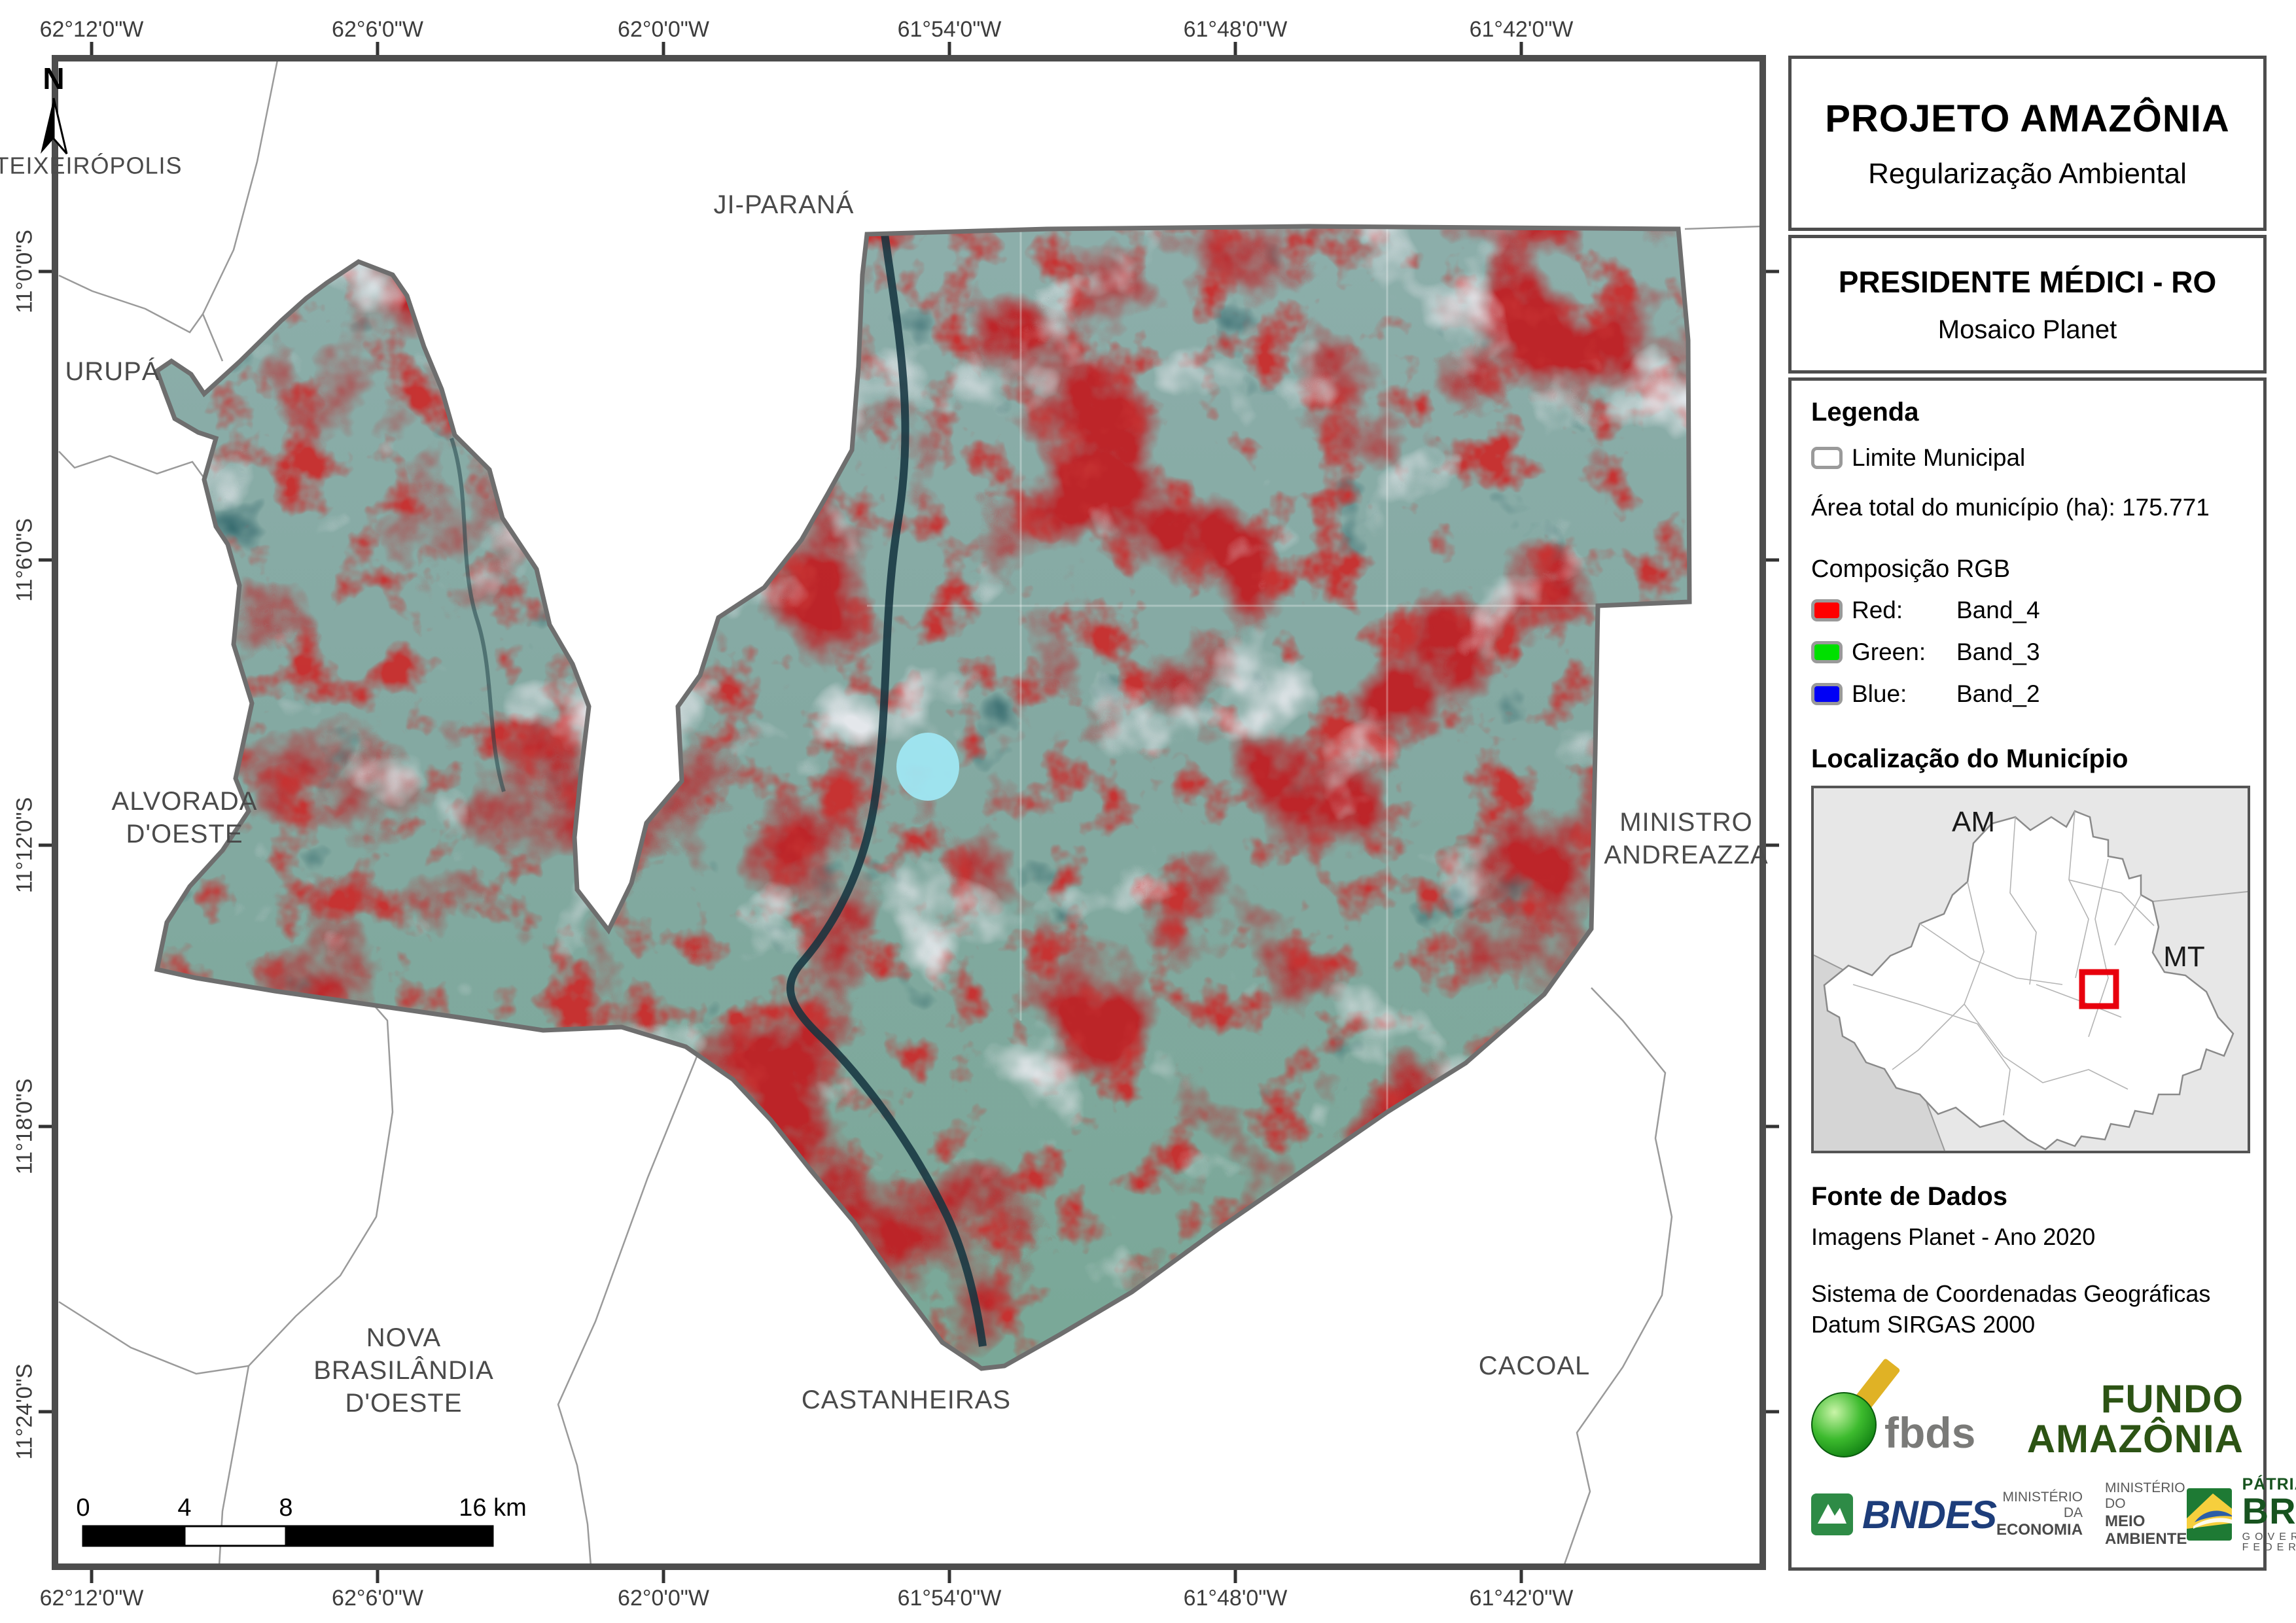 The height and width of the screenshot is (1623, 2296). I want to click on coord-top-6: 61°42'0"W, so click(1521, 30).